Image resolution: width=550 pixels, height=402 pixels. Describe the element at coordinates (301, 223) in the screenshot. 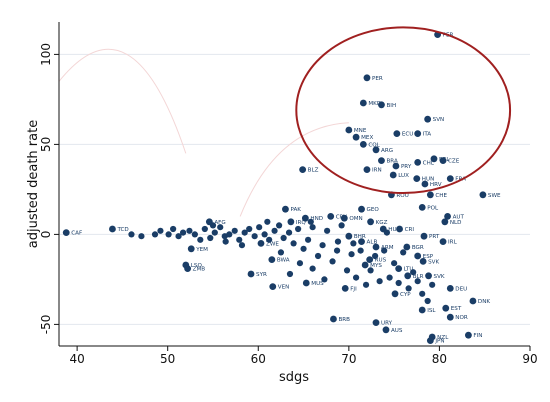

I see `point-label: IRQ` at that location.